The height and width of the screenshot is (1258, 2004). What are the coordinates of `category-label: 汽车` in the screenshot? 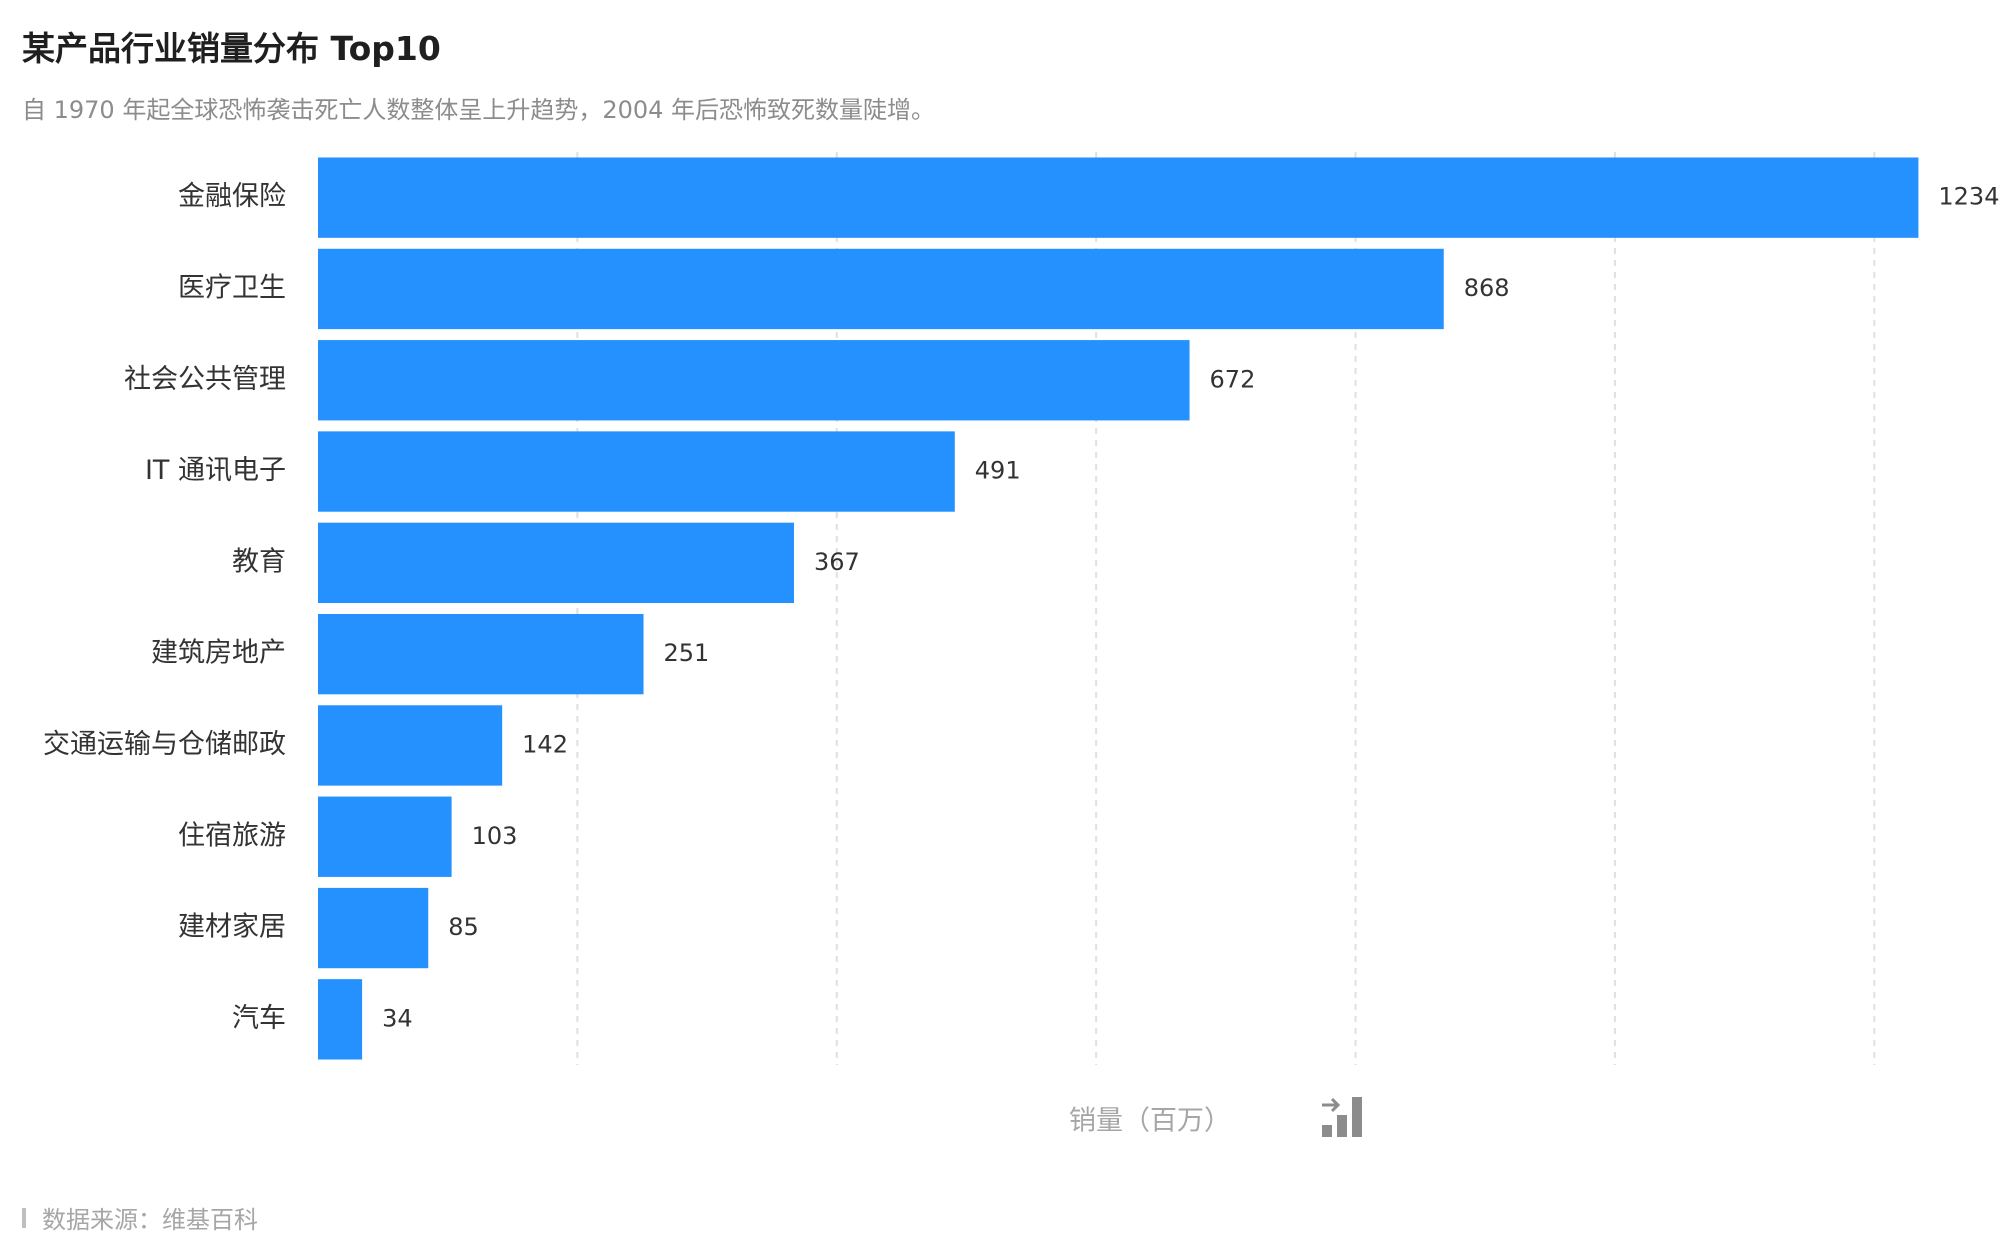 It's located at (259, 1018).